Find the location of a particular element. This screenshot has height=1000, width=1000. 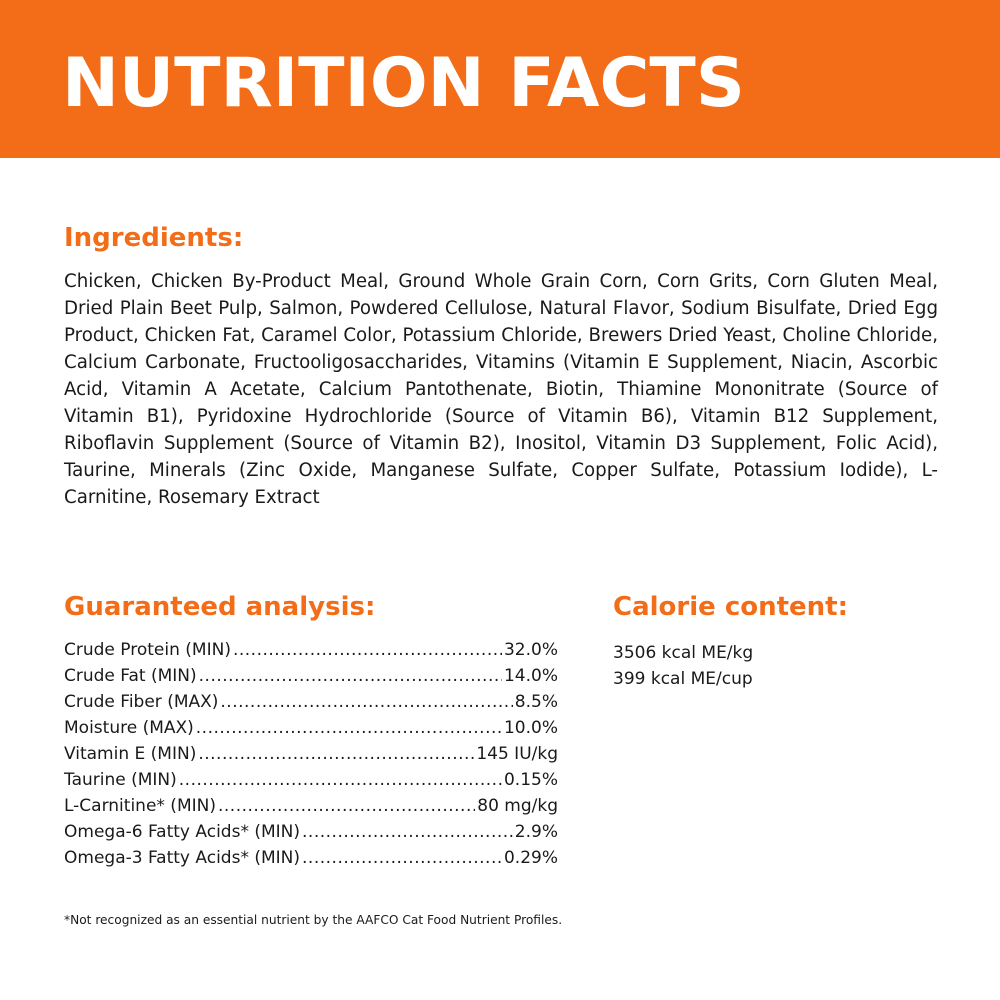

analysis-row: Omega-6 Fatty Acids* (MIN) 2.9% is located at coordinates (311, 832).